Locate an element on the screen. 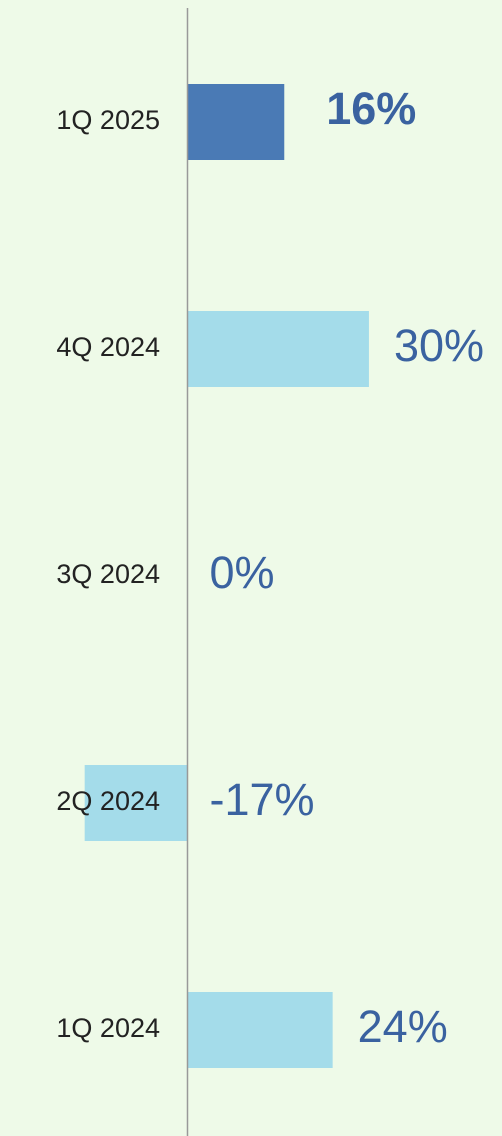 The width and height of the screenshot is (502, 1136). category-label: 4Q 2024 is located at coordinates (108, 347).